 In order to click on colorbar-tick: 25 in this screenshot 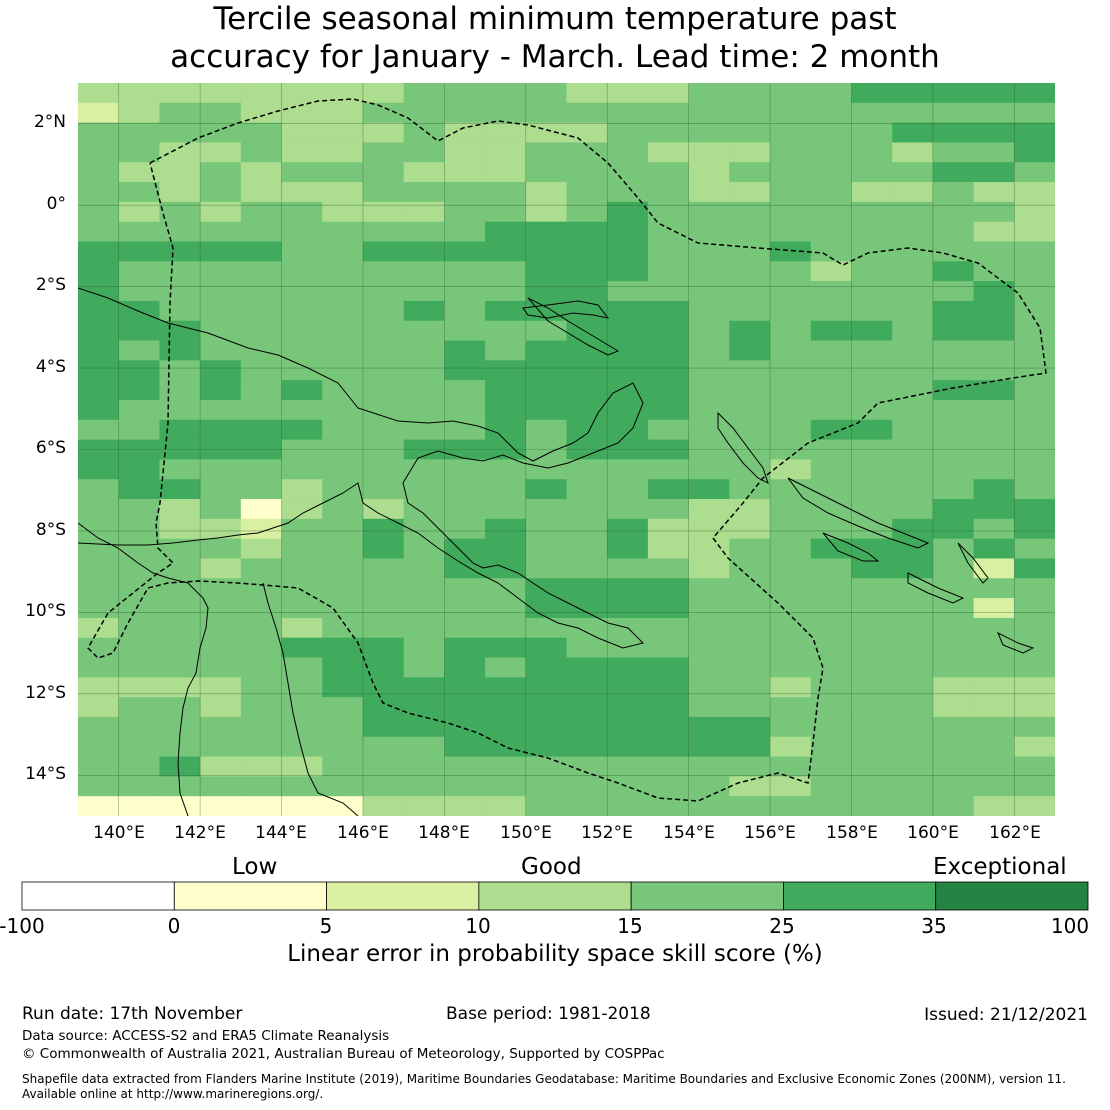, I will do `click(782, 926)`.